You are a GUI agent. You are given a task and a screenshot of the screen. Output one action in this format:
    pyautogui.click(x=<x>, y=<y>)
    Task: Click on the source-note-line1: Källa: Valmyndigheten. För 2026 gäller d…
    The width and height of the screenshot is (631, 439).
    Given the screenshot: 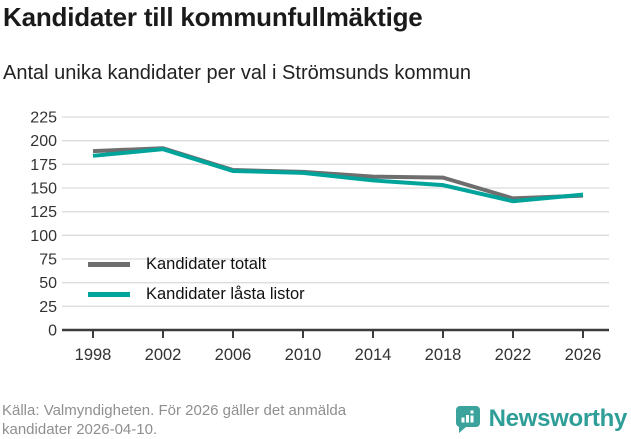 What is the action you would take?
    pyautogui.click(x=174, y=410)
    